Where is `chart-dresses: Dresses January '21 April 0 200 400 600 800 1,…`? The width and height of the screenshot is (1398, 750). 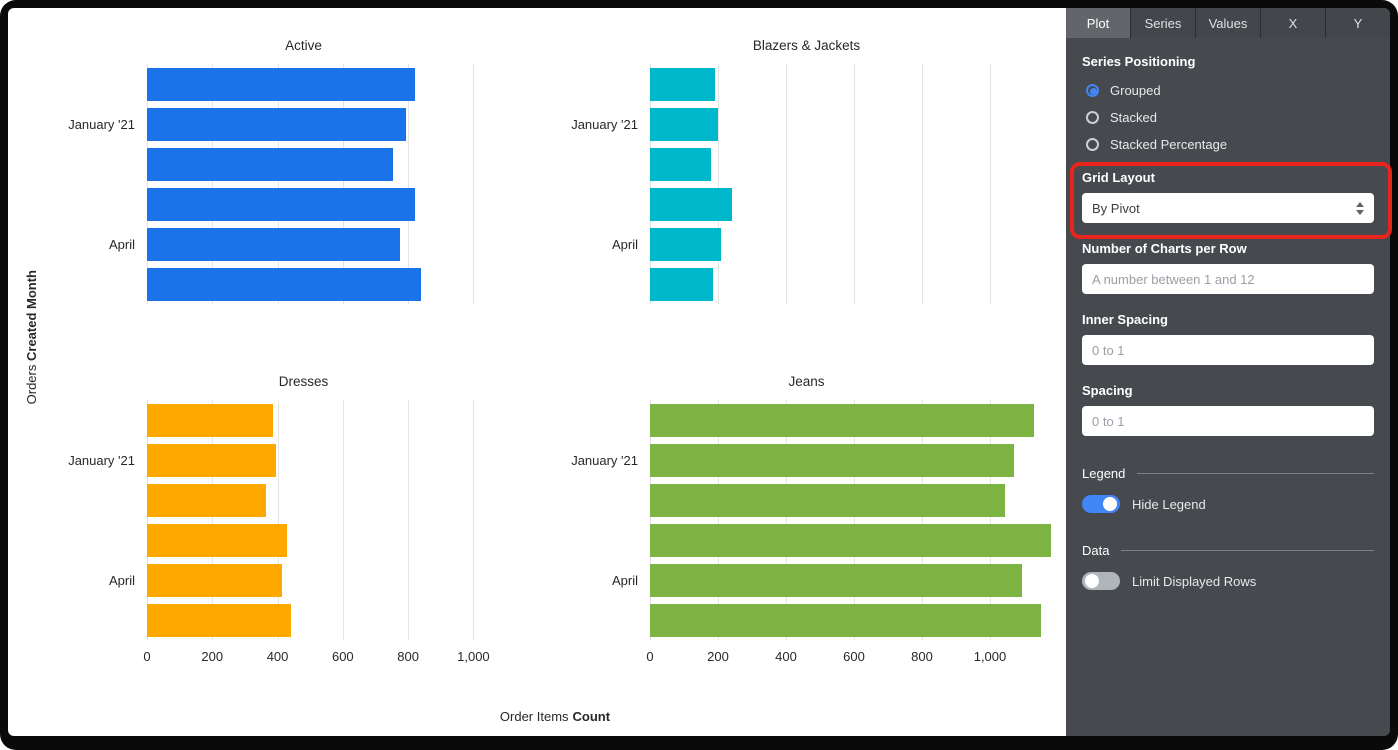 chart-dresses: Dresses January '21 April 0 200 400 600 800 1,… is located at coordinates (303, 520).